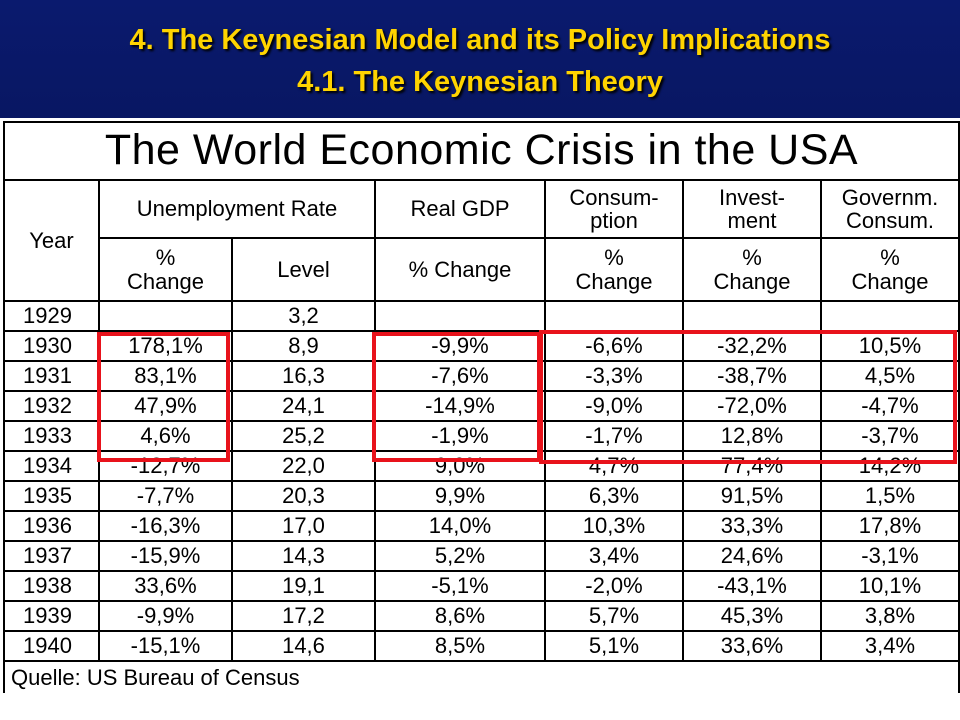 The width and height of the screenshot is (960, 720). Describe the element at coordinates (165, 346) in the screenshot. I see `unemployment-change-cell: 178,1%` at that location.